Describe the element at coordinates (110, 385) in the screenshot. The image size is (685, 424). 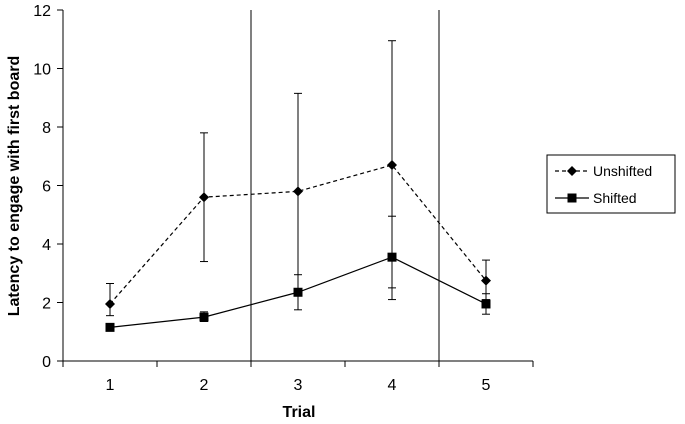
I see `x-tick-label: 1` at that location.